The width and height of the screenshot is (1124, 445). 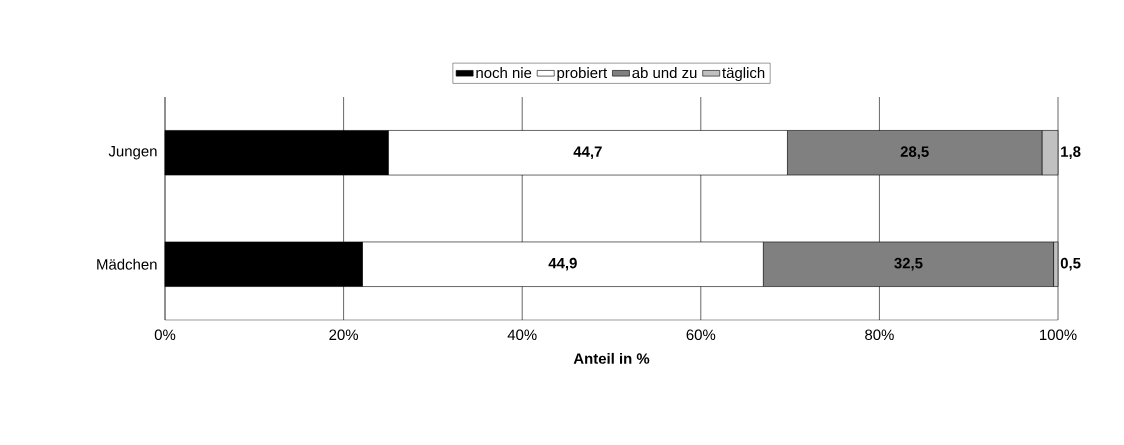 I want to click on legend-label: täglich, so click(x=743, y=74).